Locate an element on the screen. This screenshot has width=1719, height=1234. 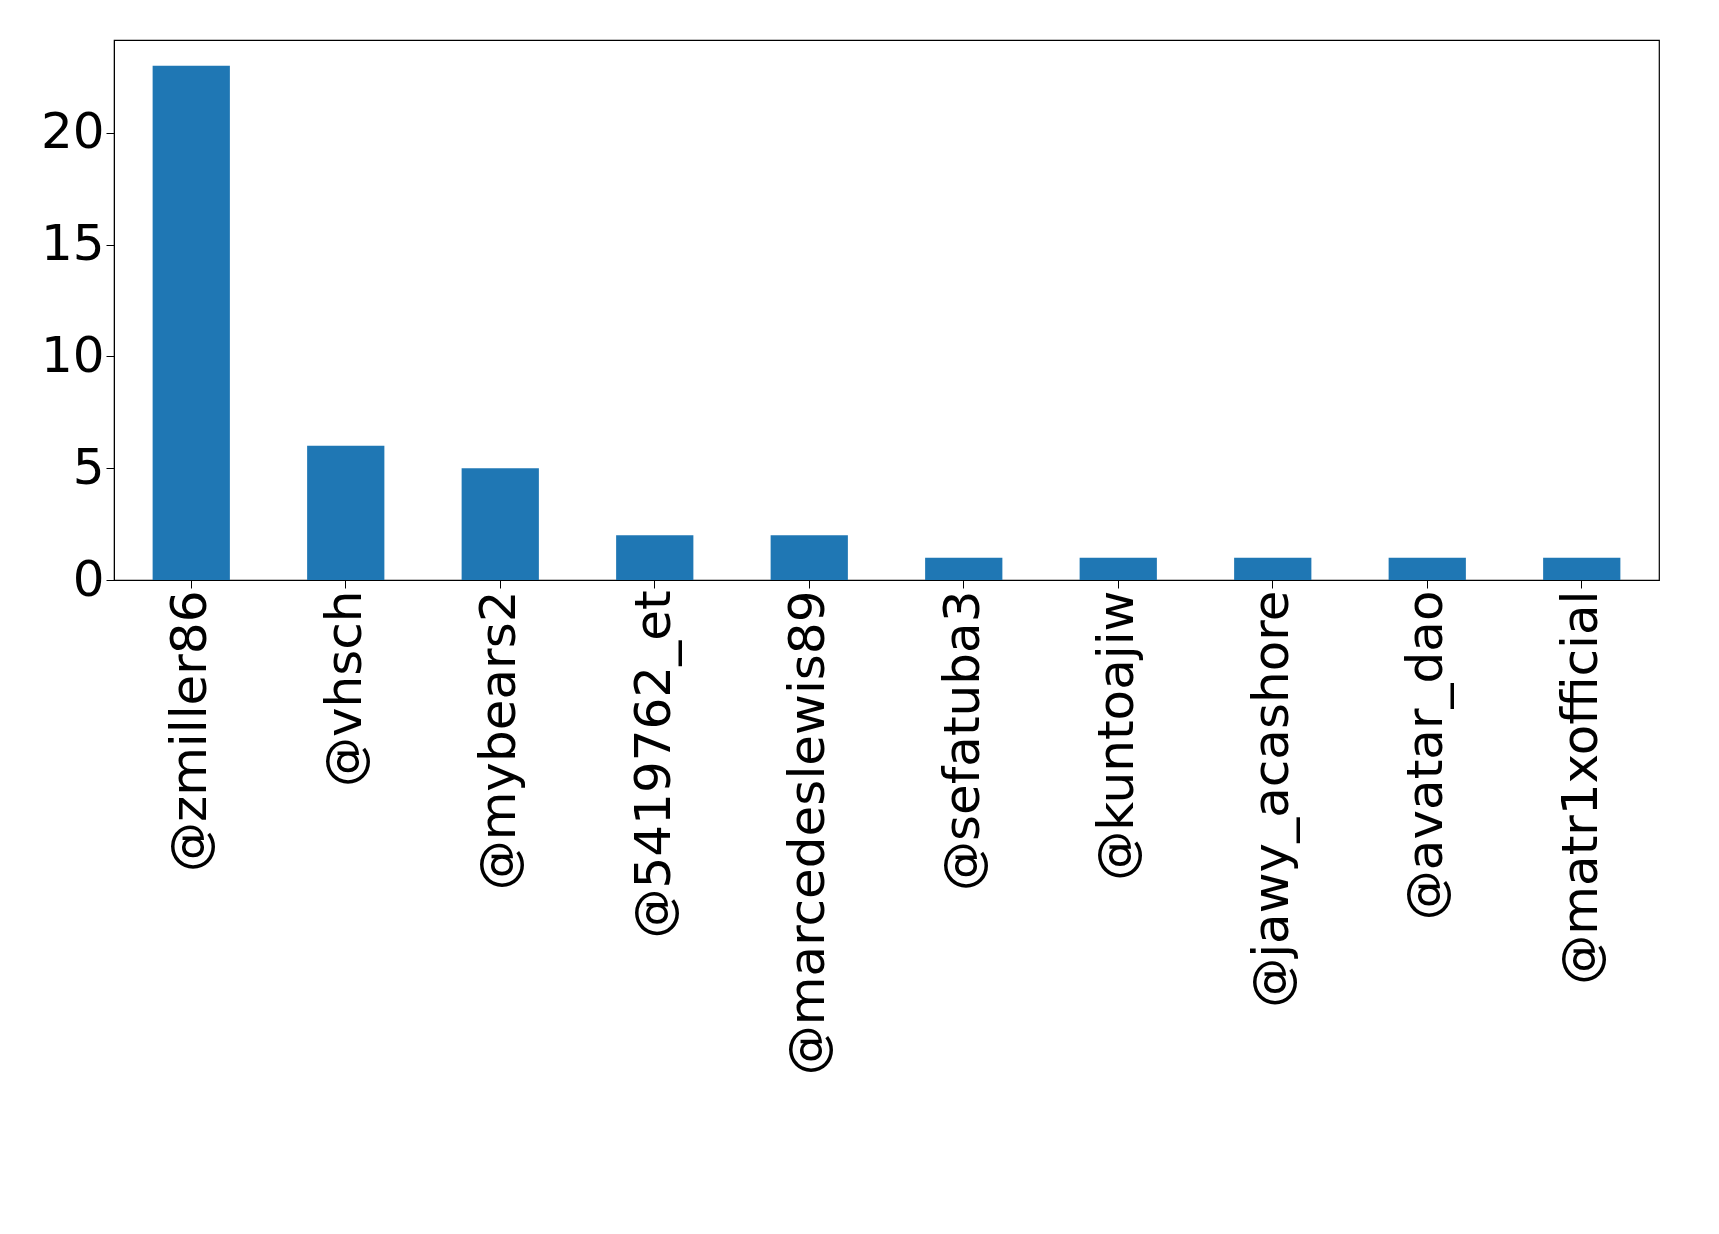
x-tick-label: @avatar_dao is located at coordinates (1425, 755).